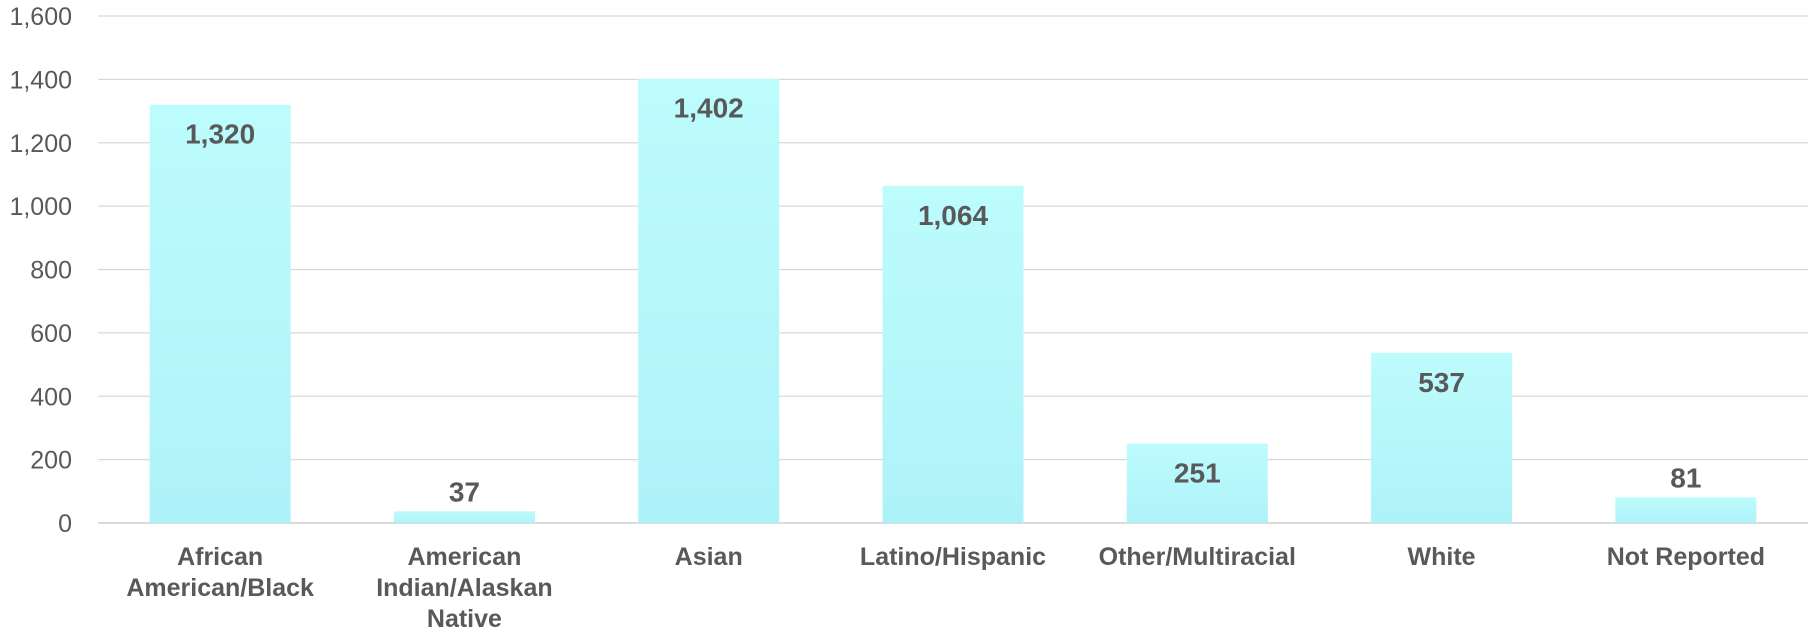  Describe the element at coordinates (40, 144) in the screenshot. I see `y-tick-label: 1,200` at that location.